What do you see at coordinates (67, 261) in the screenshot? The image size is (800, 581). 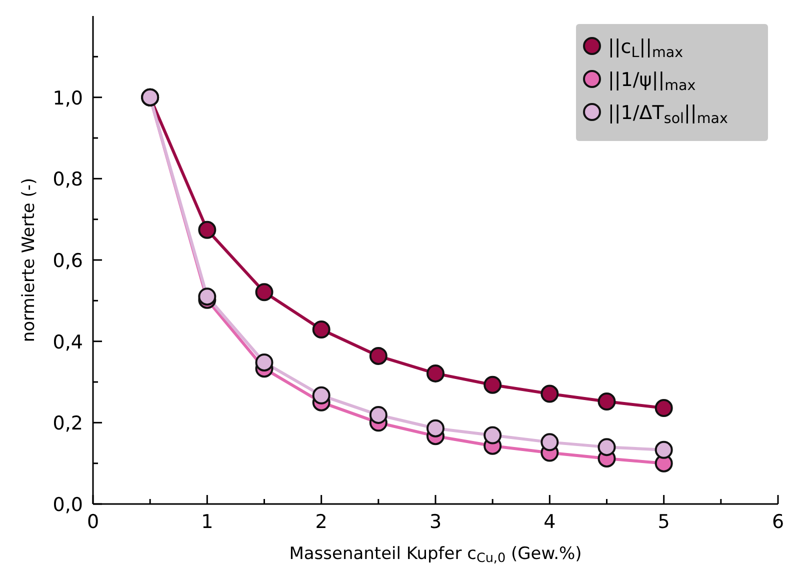 I see `y-tick-label: 0,6` at bounding box center [67, 261].